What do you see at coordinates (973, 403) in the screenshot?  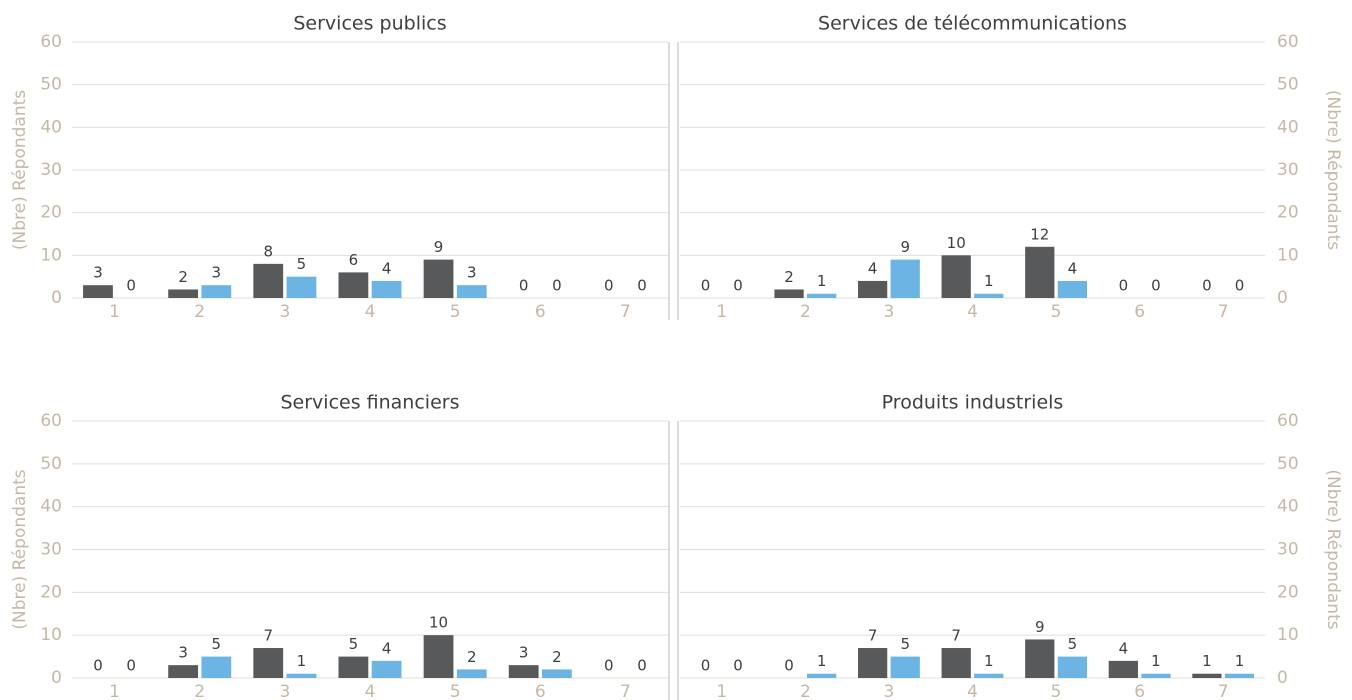 I see `chart-title: Produits industriels` at bounding box center [973, 403].